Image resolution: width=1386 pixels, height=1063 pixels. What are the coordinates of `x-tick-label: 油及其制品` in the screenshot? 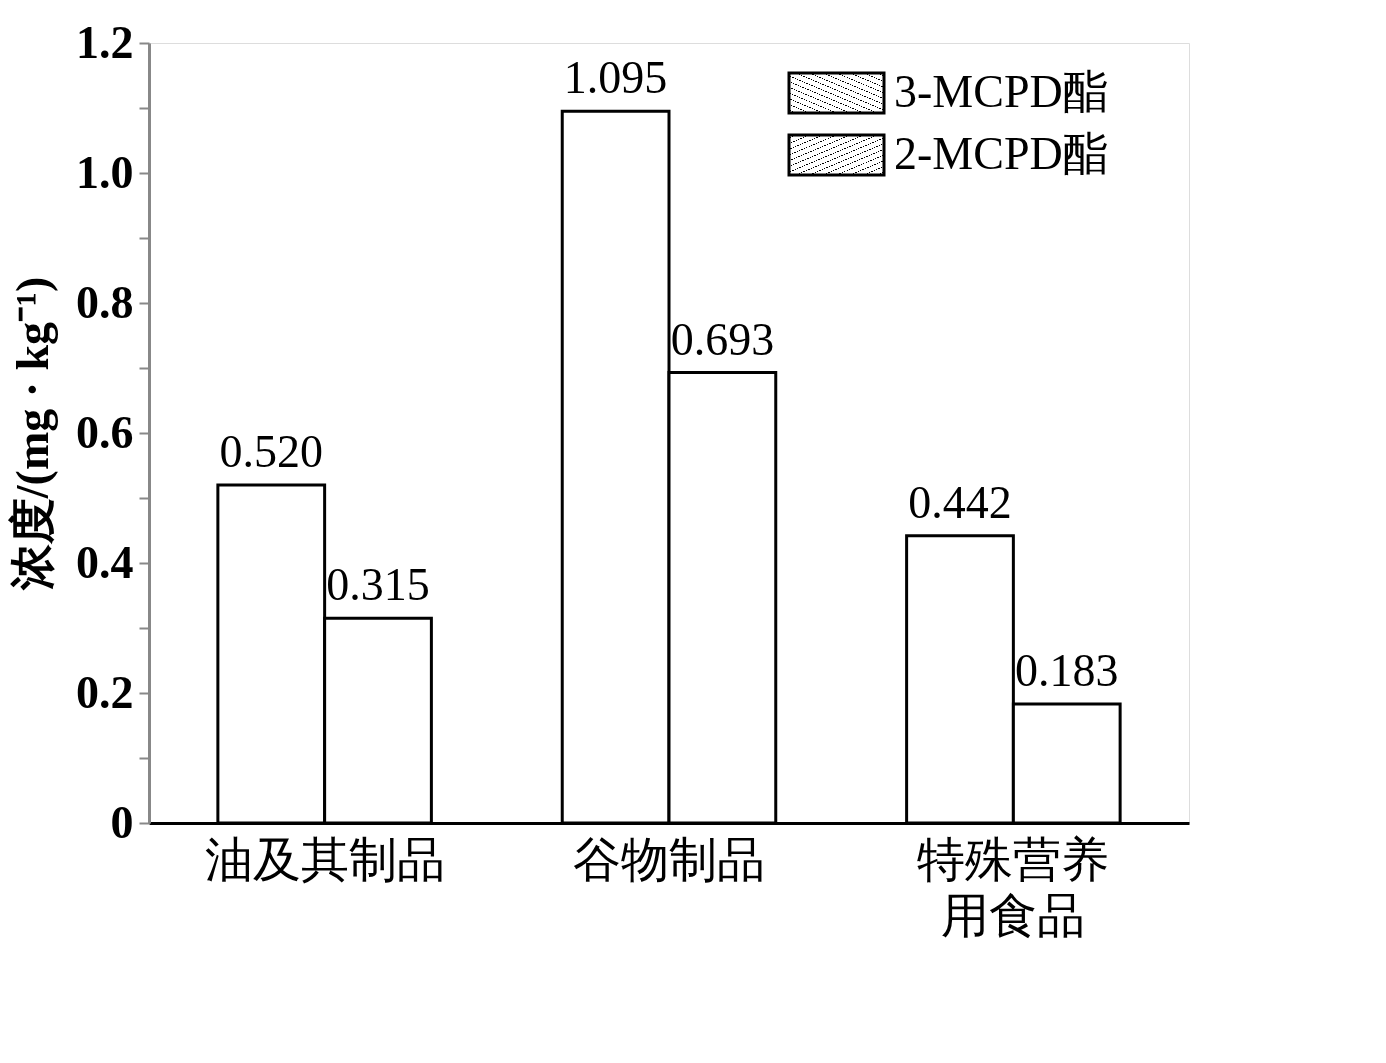 It's located at (324, 859).